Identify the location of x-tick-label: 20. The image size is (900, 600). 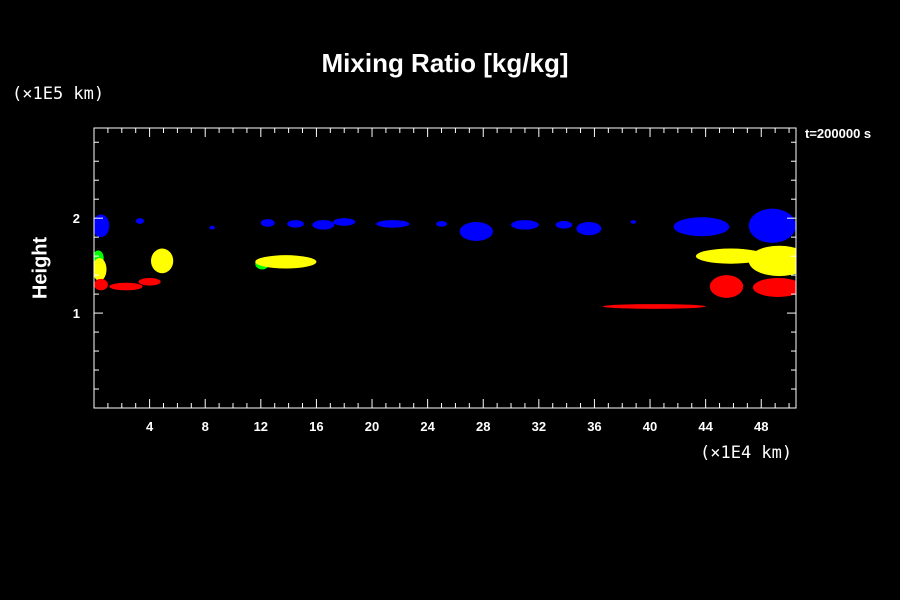
(372, 426).